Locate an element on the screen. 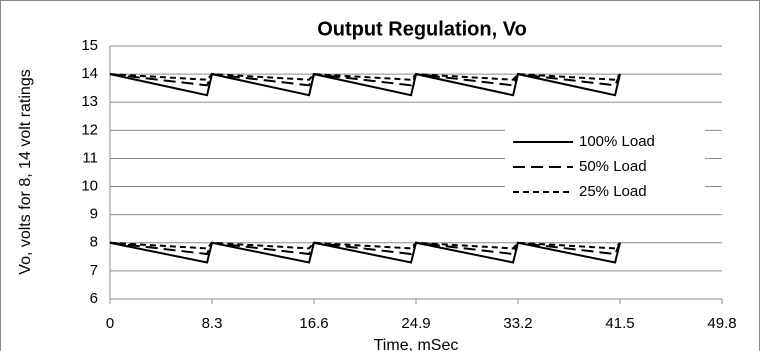  y-tick-label: 9 is located at coordinates (94, 214).